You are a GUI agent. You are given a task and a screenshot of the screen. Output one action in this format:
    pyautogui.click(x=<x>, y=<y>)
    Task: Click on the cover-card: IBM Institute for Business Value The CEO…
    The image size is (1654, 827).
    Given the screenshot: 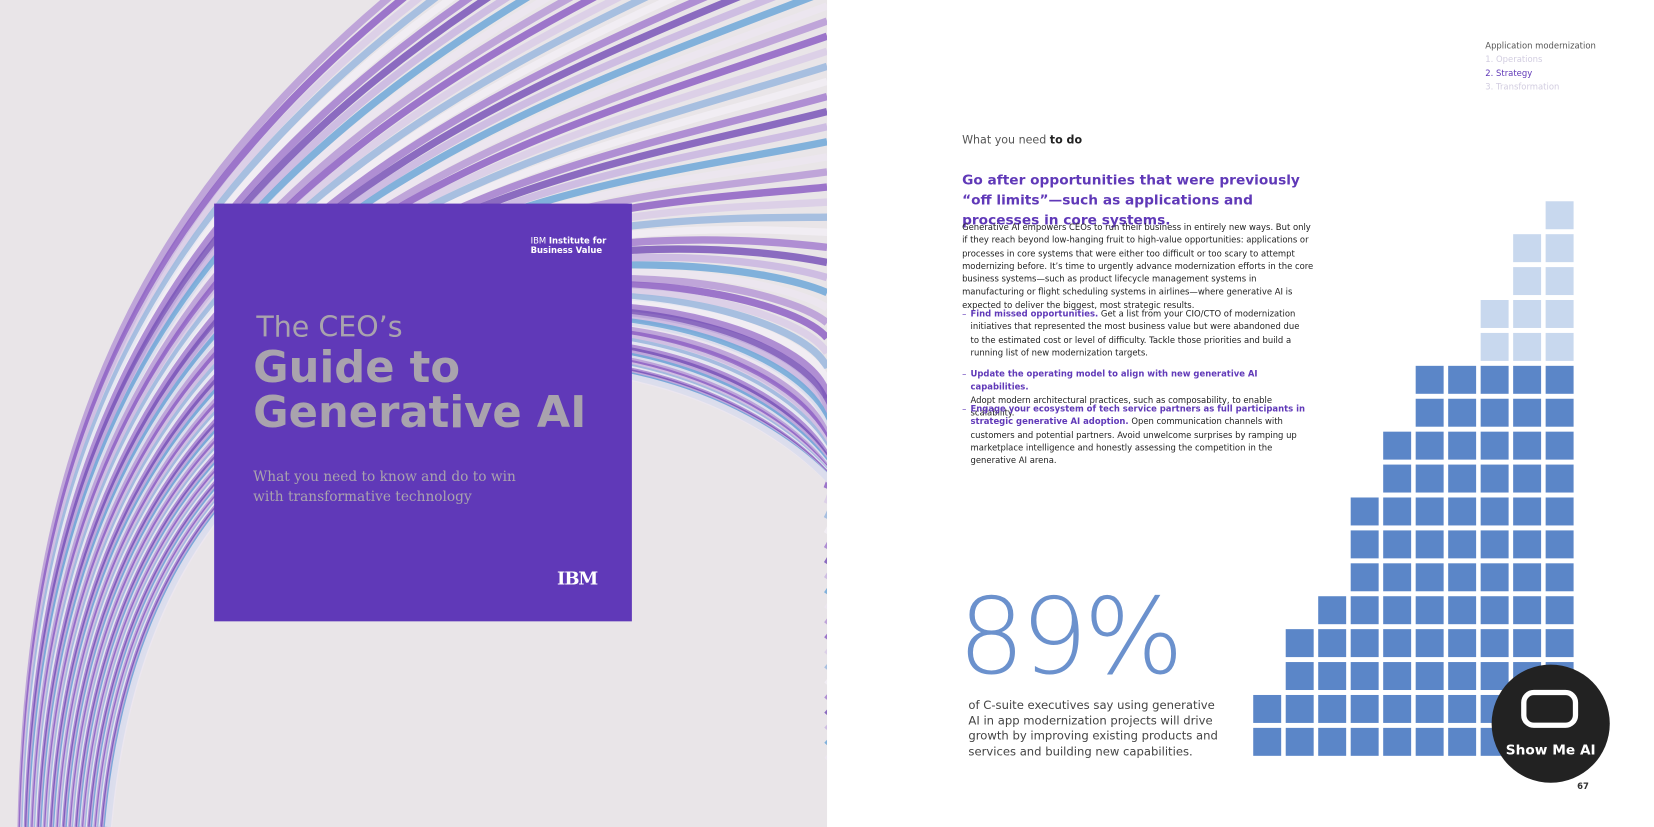 What is the action you would take?
    pyautogui.click(x=423, y=412)
    